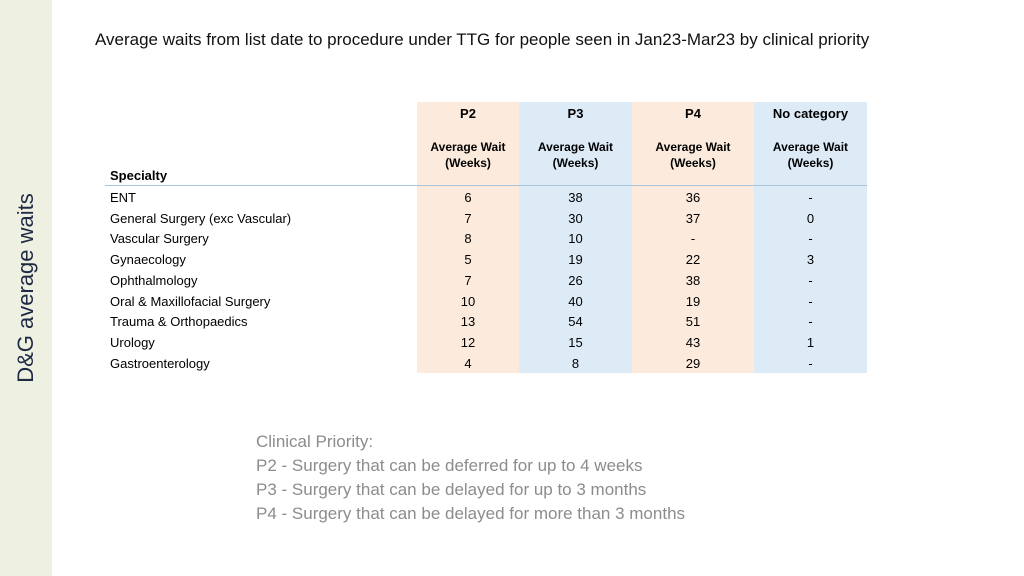  I want to click on p4-cell: -, so click(693, 239).